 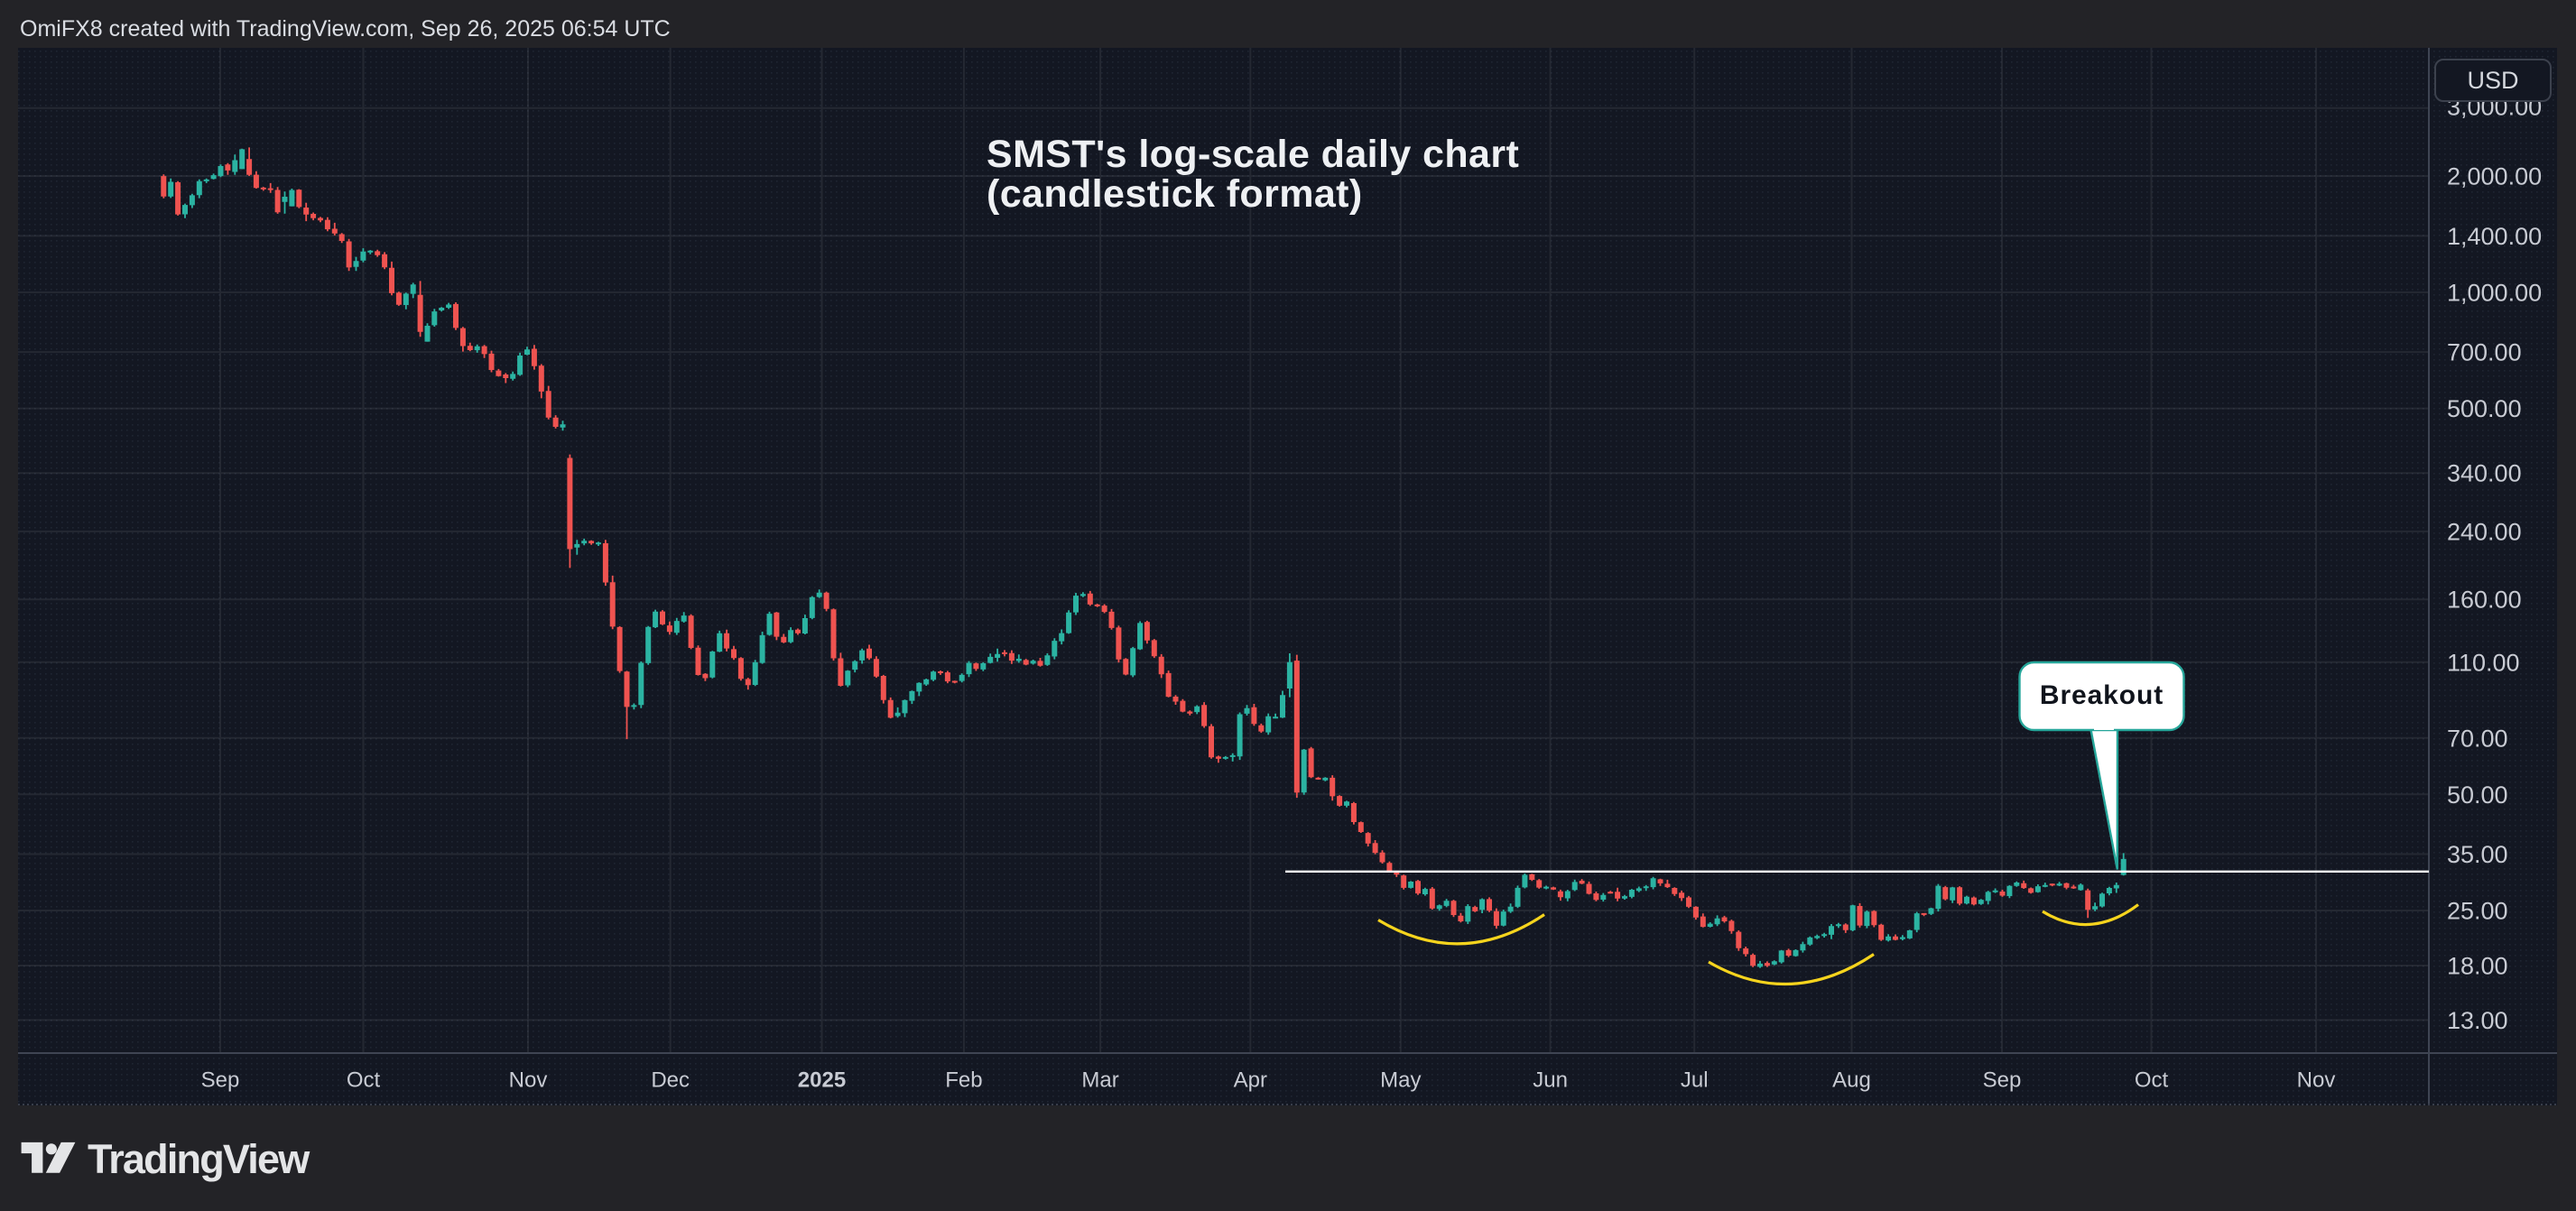 I want to click on svg-text: Aug, so click(x=1851, y=1080).